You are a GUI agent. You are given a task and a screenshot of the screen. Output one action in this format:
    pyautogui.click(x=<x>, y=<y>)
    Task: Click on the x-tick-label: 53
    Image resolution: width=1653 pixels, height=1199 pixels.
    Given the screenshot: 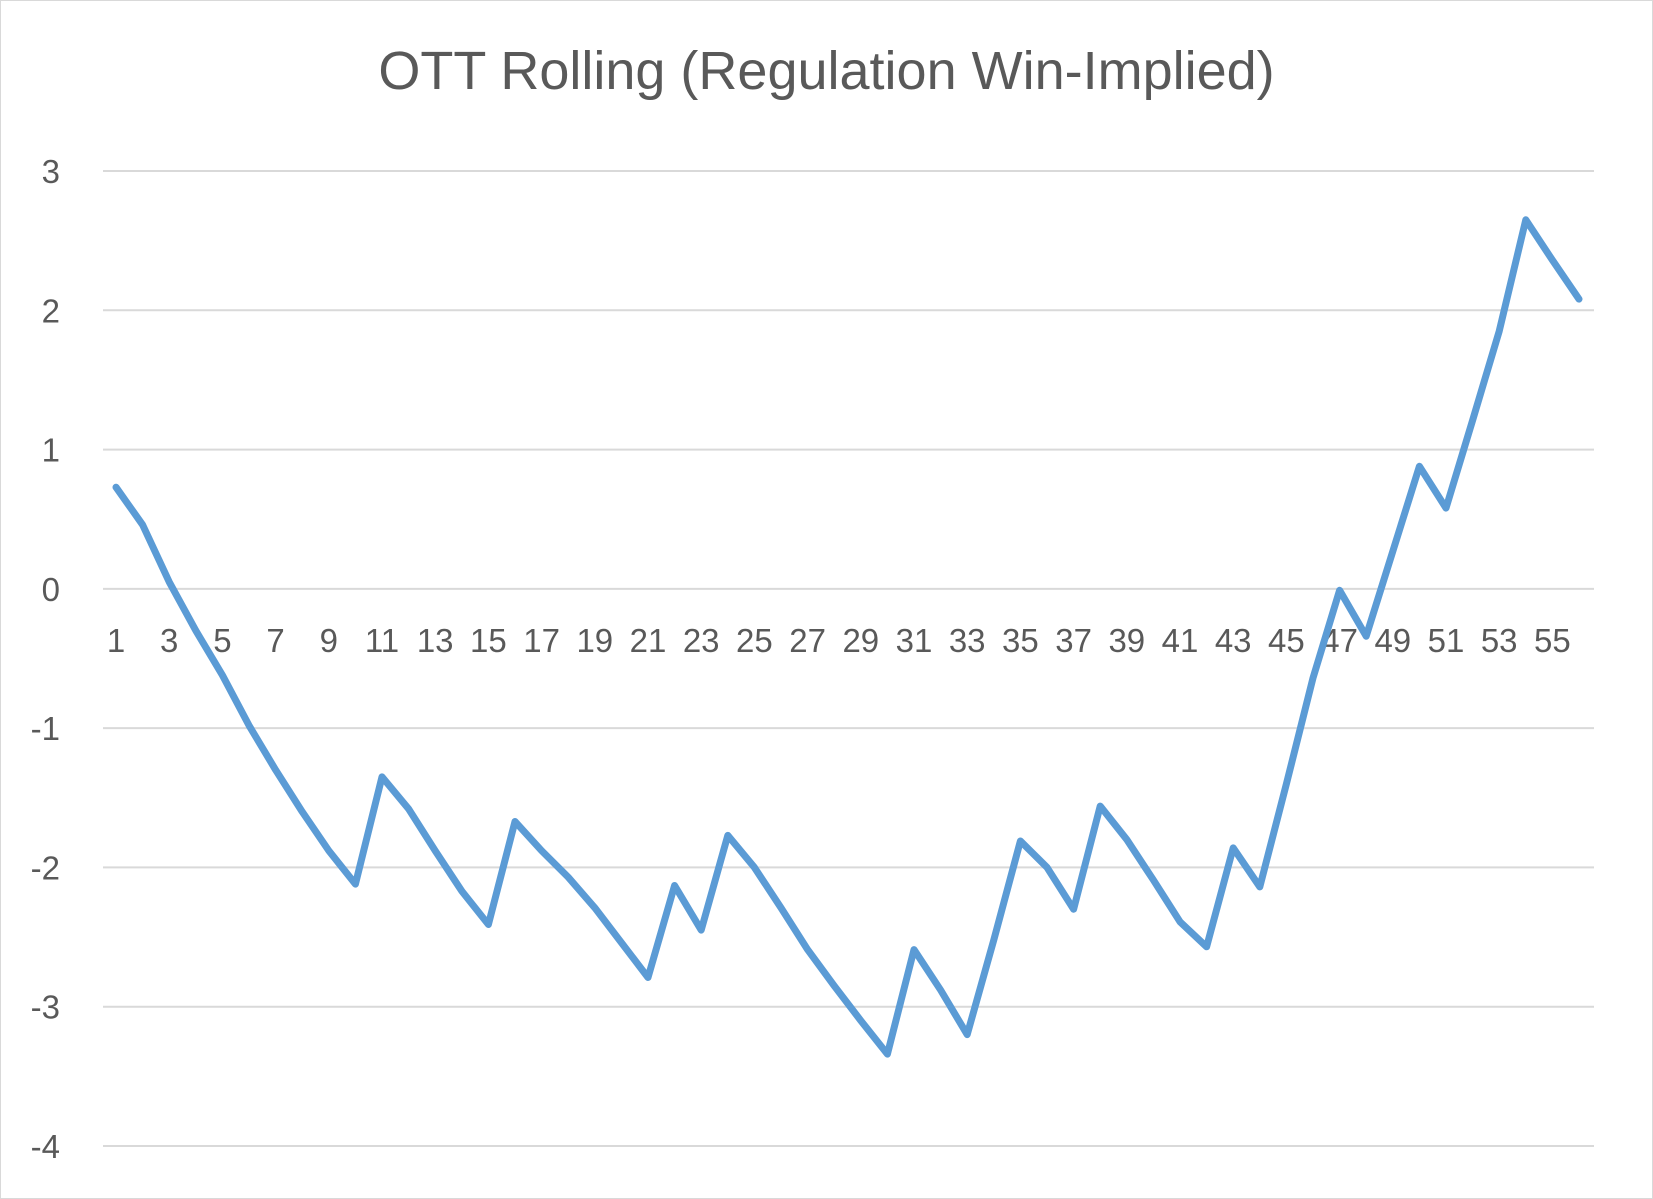 What is the action you would take?
    pyautogui.click(x=1499, y=640)
    